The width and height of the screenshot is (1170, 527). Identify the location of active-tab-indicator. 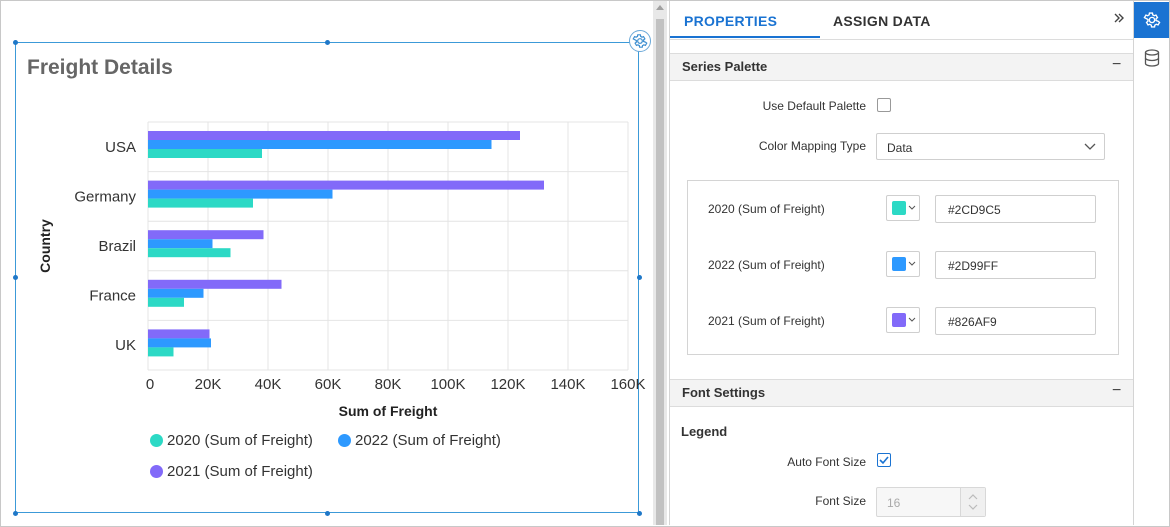
(745, 37).